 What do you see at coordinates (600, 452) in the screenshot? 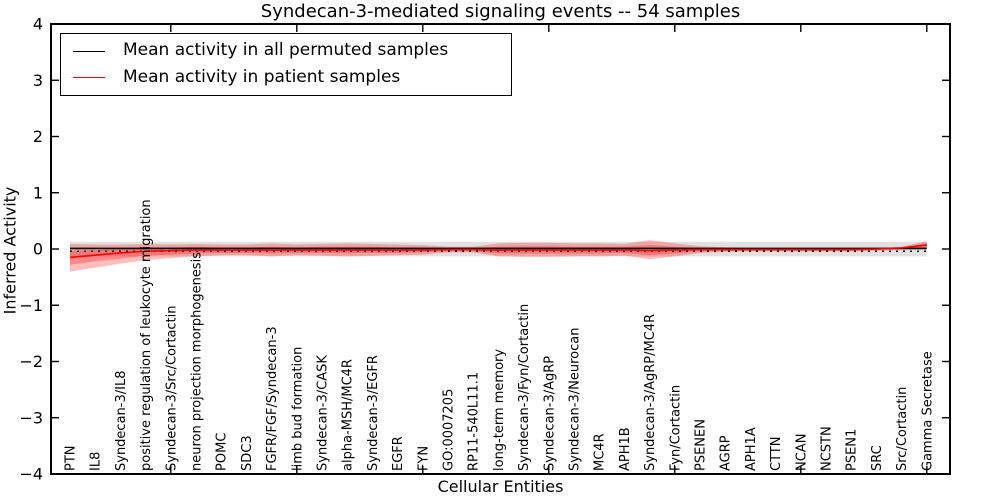
I see `x-category-label: MC4R` at bounding box center [600, 452].